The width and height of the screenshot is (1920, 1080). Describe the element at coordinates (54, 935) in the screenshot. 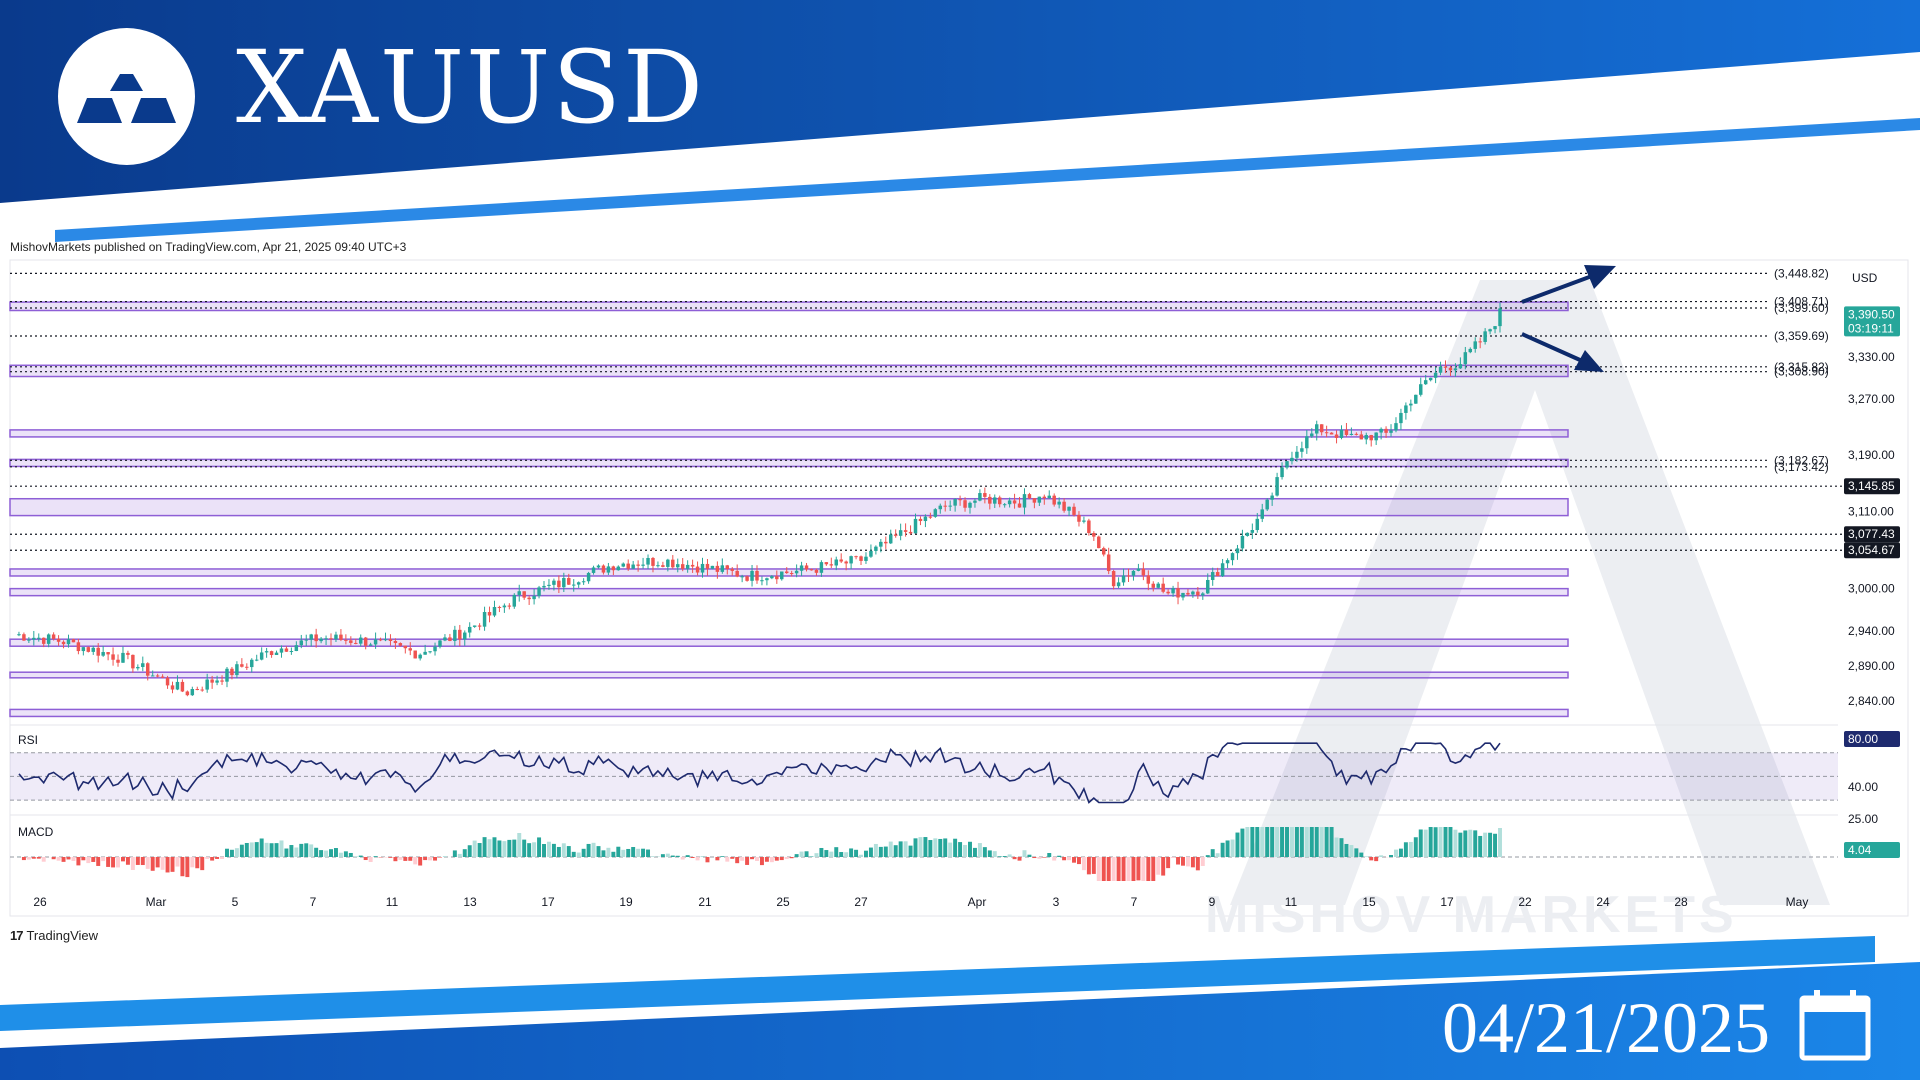

I see `tradingview-brand: 17 TradingView` at that location.